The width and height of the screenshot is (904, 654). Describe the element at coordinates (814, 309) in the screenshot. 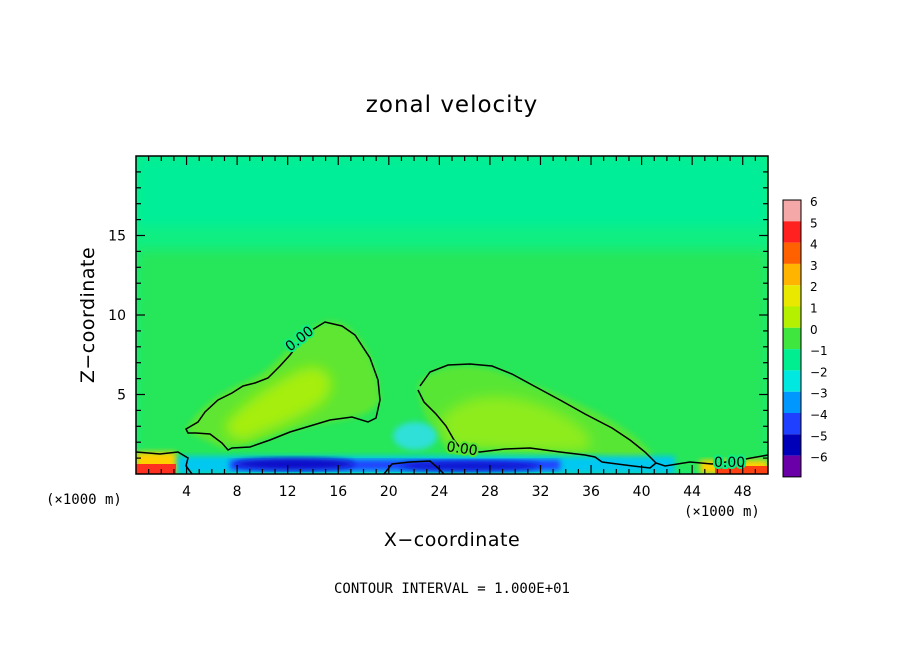

I see `colorbar-label: 1` at that location.